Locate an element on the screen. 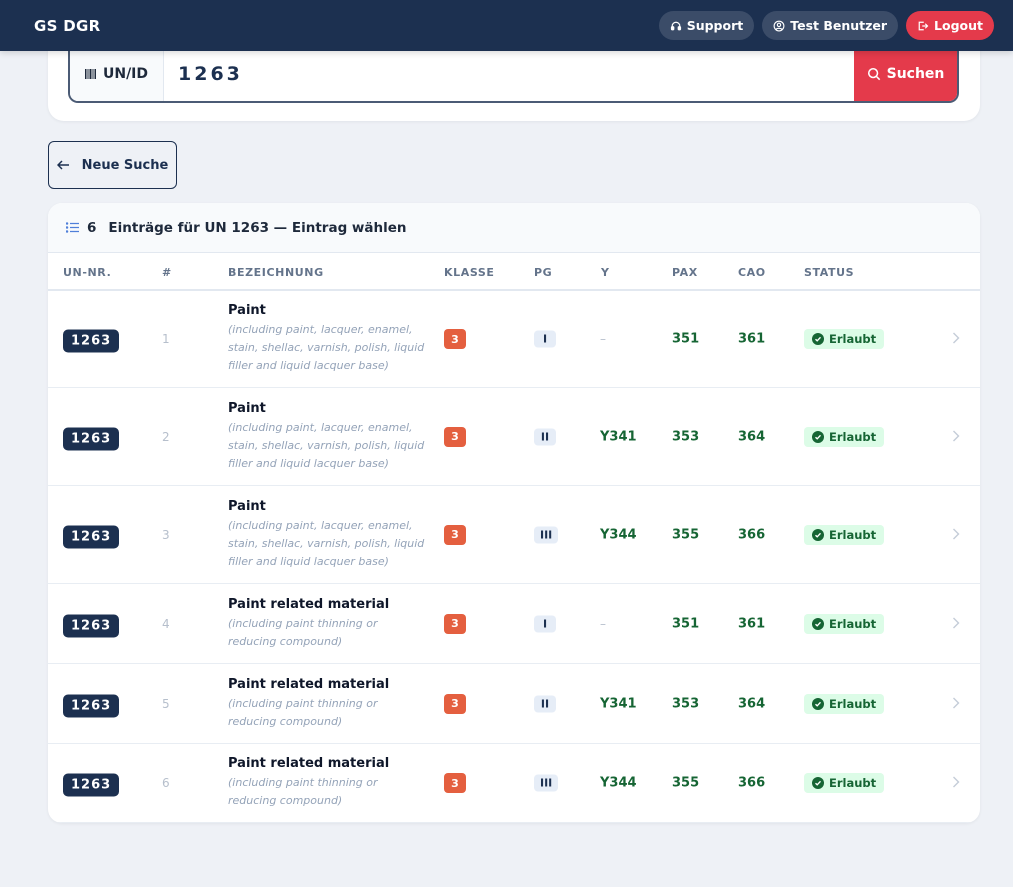  arrow-left-icon is located at coordinates (62, 165).